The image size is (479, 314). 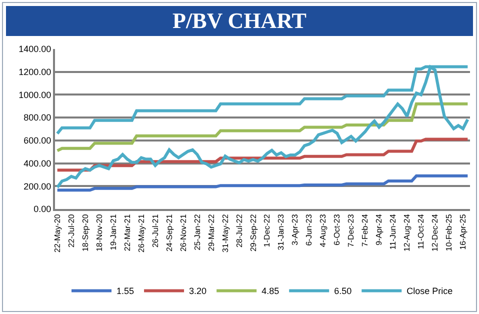 What do you see at coordinates (127, 233) in the screenshot?
I see `x-tick-label: 22-Mar-21` at bounding box center [127, 233].